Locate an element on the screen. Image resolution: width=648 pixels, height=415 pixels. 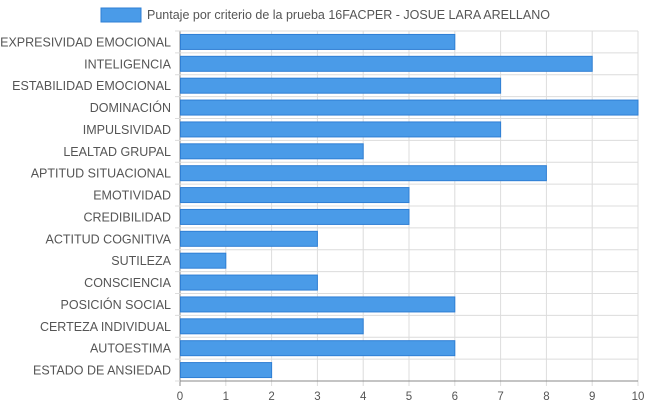
category-label: CONSCIENCIA is located at coordinates (127, 283).